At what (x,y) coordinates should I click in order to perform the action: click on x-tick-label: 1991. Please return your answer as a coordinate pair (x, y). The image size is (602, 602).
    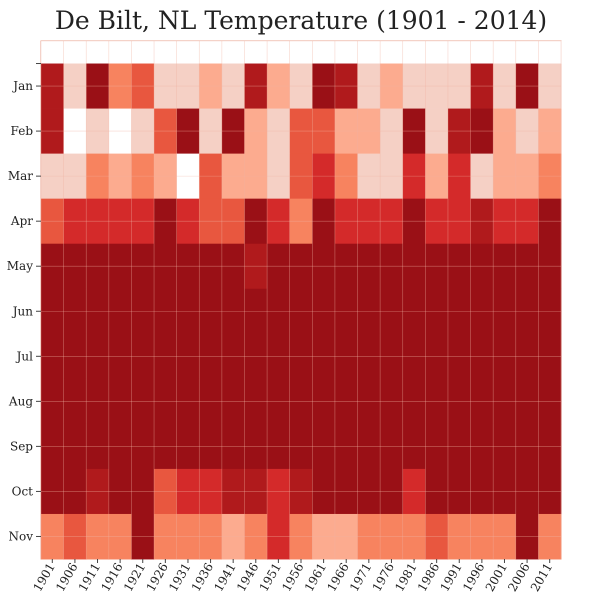
    Looking at the image, I should click on (450, 577).